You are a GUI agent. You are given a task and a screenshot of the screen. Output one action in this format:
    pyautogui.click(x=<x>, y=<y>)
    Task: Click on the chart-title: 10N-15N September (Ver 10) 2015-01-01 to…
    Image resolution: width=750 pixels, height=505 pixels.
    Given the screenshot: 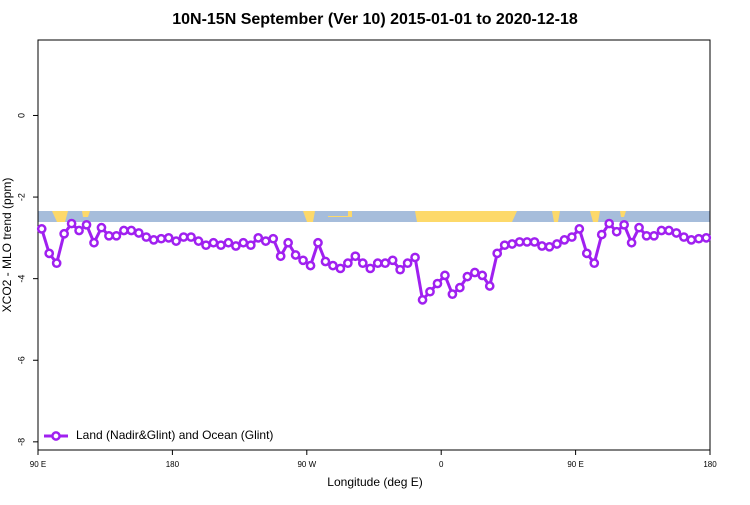 What is the action you would take?
    pyautogui.click(x=375, y=19)
    